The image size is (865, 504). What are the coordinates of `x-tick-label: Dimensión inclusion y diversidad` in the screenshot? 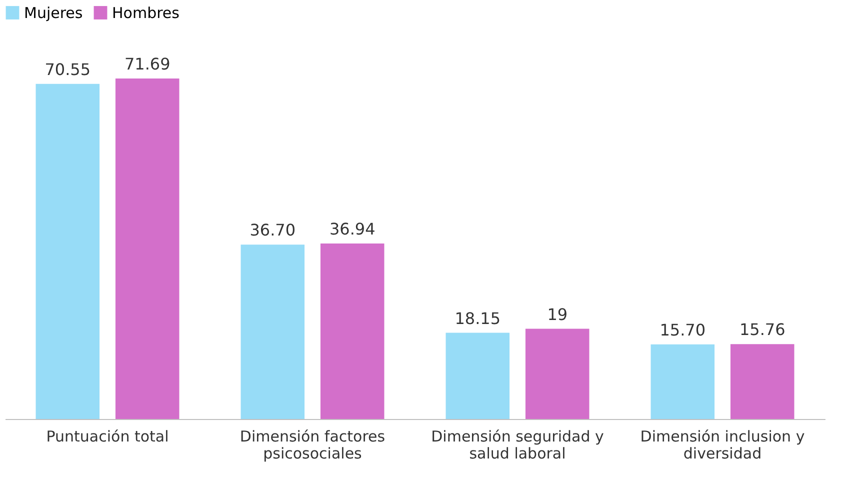 It's located at (722, 445).